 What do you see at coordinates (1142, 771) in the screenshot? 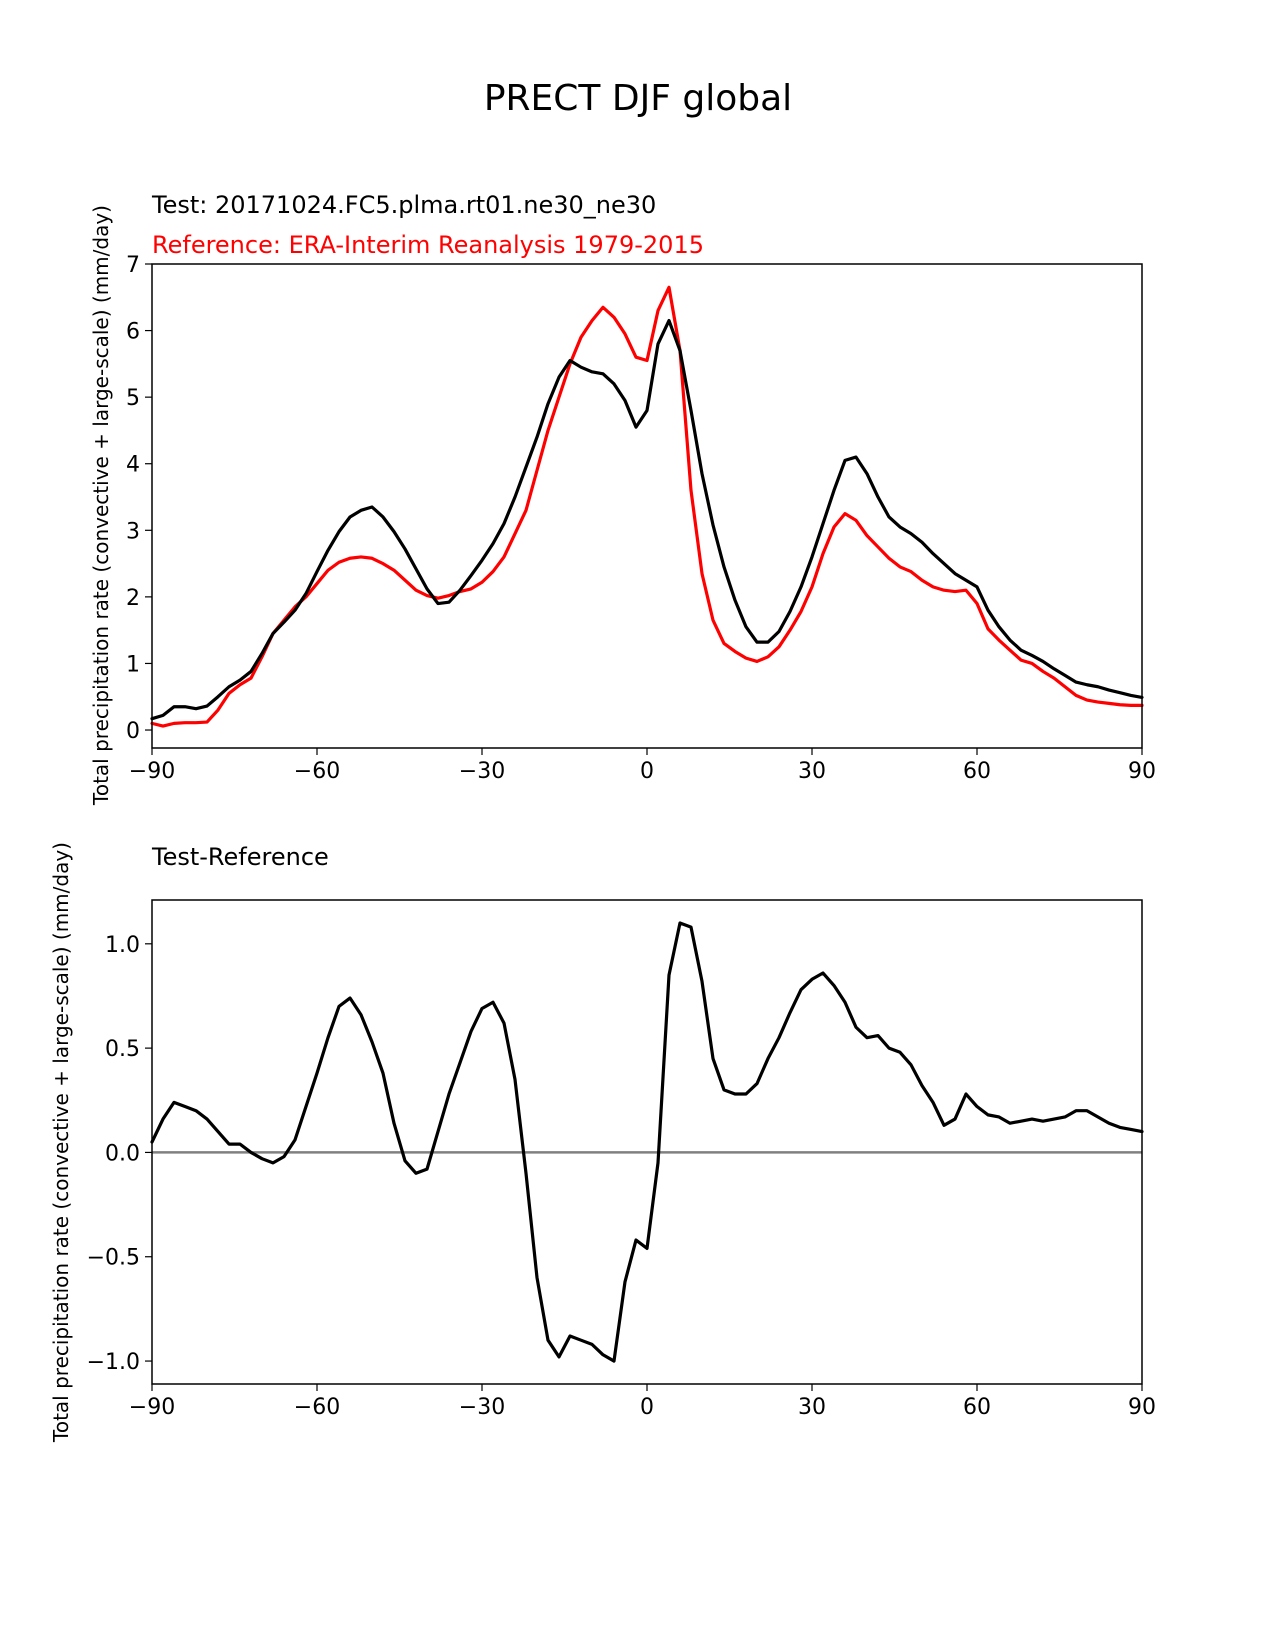
I see `top-xtick-label: 90` at bounding box center [1142, 771].